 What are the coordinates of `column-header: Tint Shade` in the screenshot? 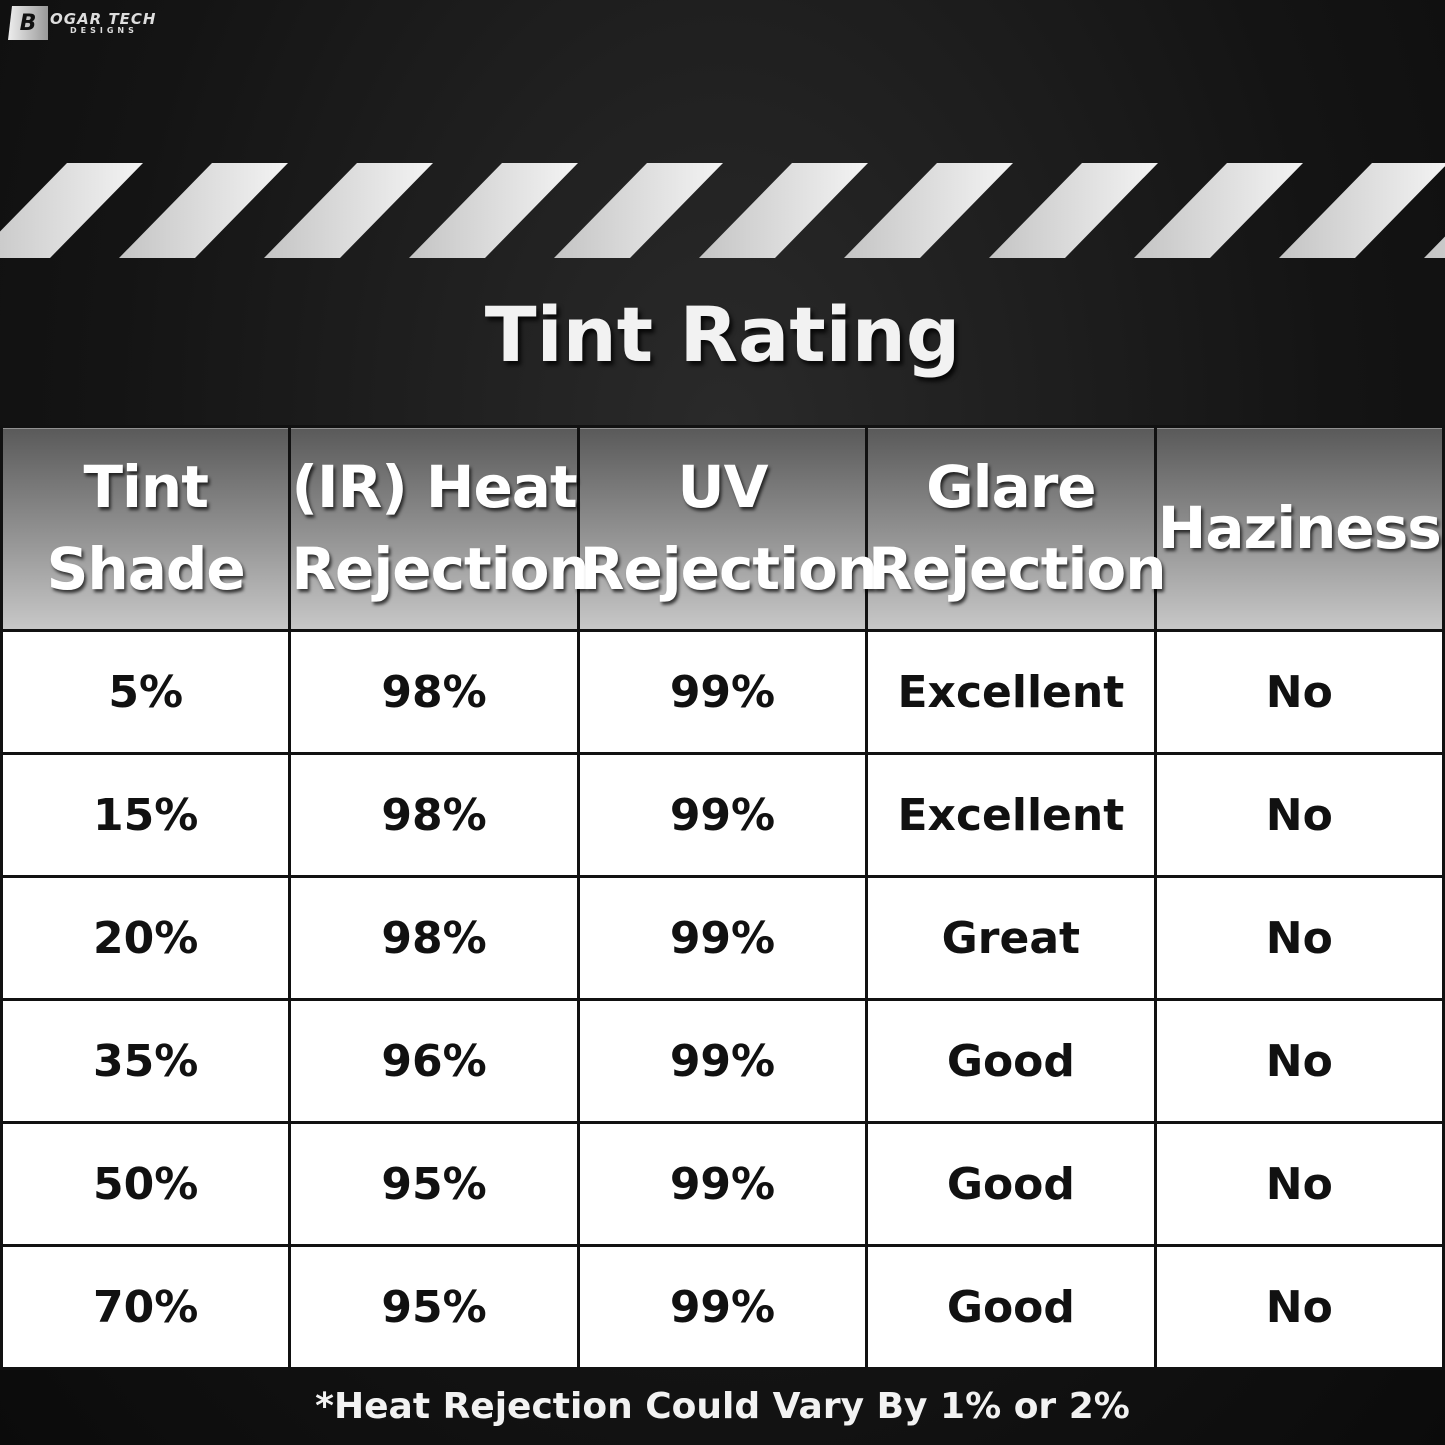 It's located at (146, 528).